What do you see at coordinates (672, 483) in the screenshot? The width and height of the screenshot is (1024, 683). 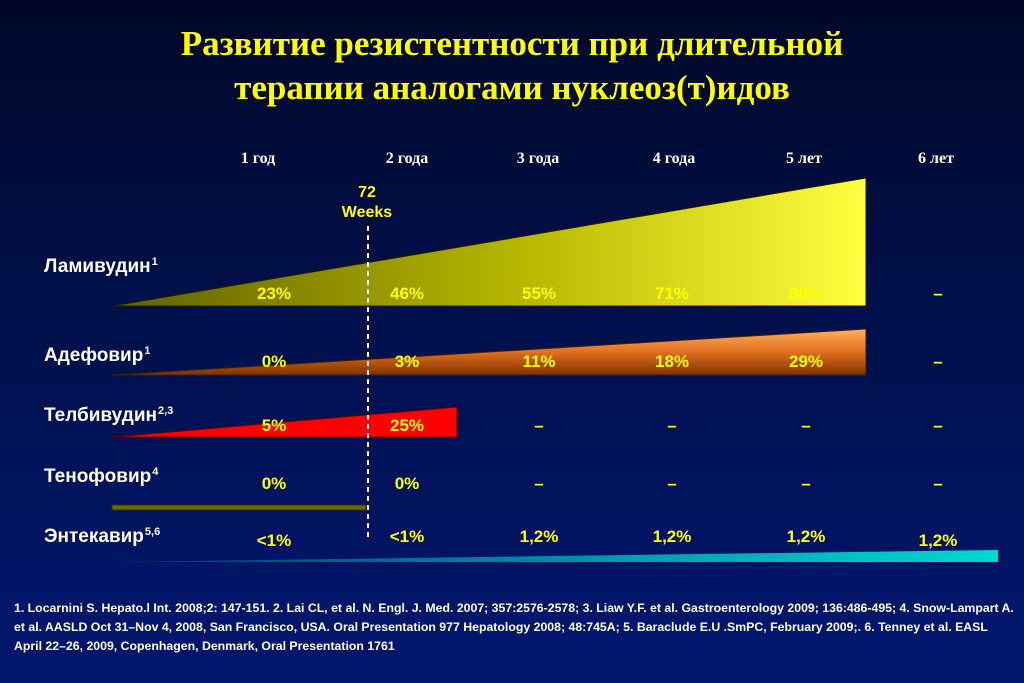 I see `value-tenofovir-4: –` at bounding box center [672, 483].